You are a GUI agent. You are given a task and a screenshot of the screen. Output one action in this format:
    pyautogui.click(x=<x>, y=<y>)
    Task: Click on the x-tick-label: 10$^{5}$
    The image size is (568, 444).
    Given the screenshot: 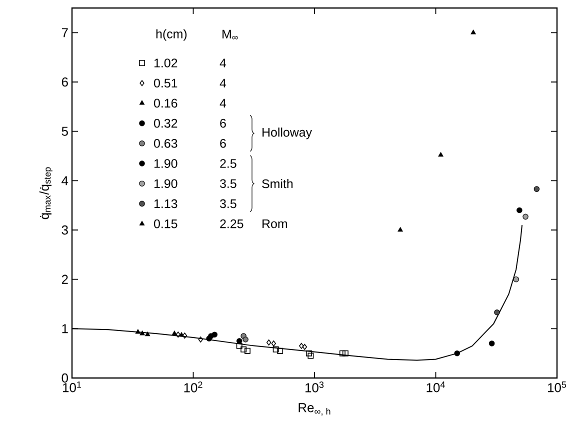 What is the action you would take?
    pyautogui.click(x=557, y=387)
    